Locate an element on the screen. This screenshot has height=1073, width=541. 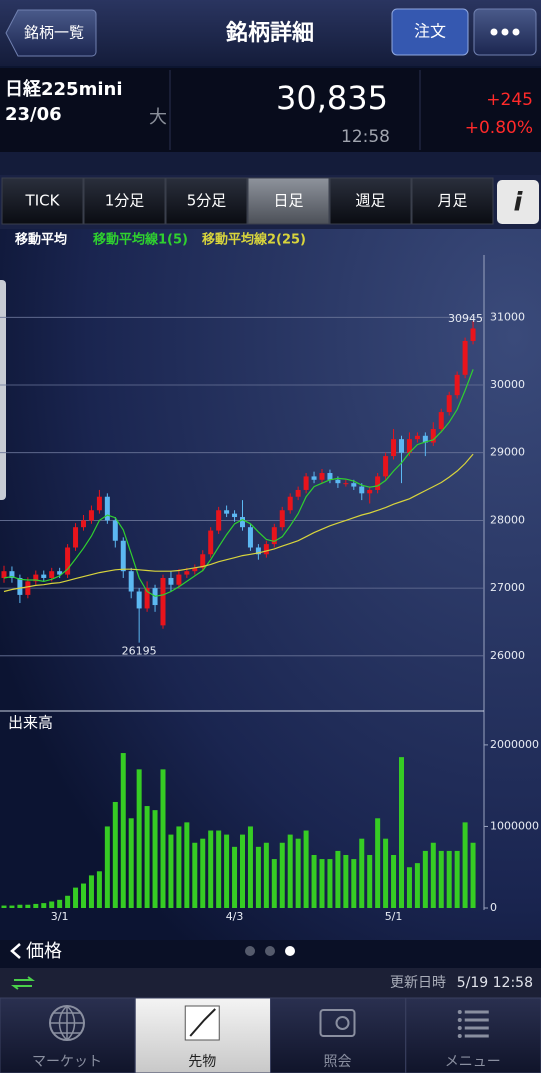
tab-label: 日足 is located at coordinates (288, 201).